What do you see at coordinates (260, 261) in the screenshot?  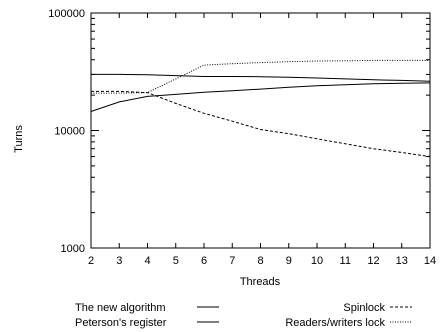 I see `x-tick-label: 8` at bounding box center [260, 261].